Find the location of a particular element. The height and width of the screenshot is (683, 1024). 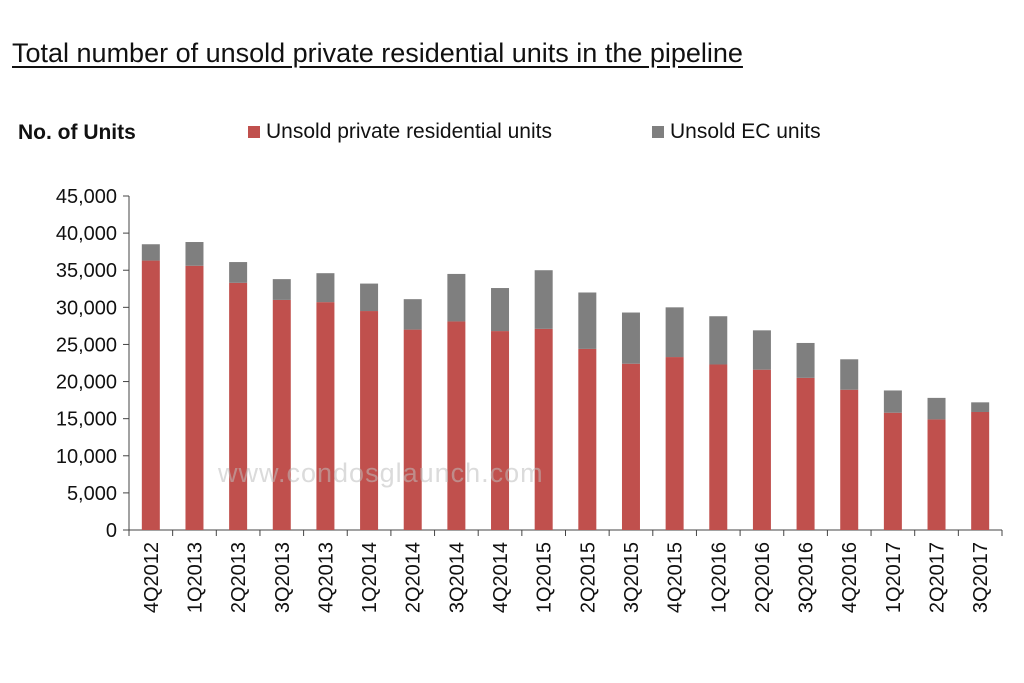

x-tick-label: 1Q2015 is located at coordinates (545, 577).